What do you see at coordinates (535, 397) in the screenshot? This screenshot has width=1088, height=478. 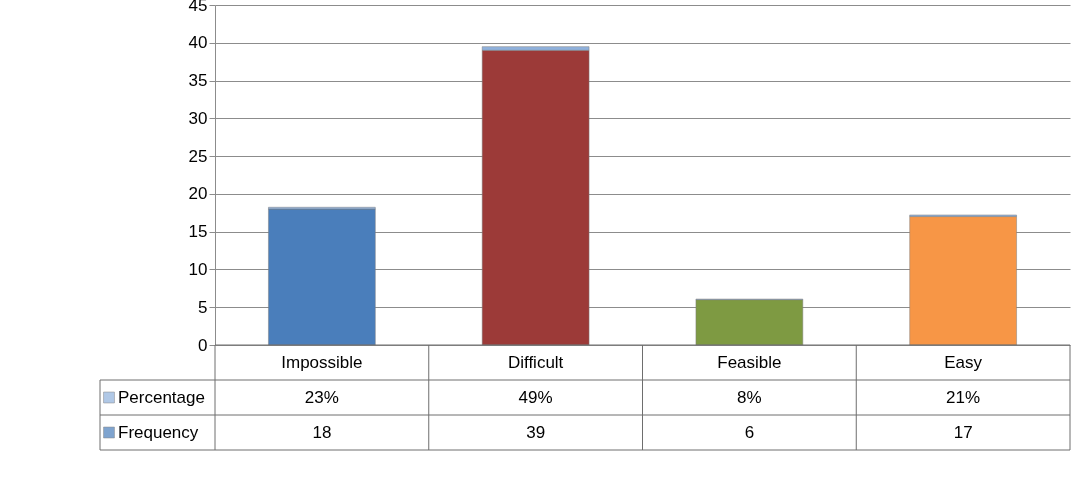 I see `data-label: 49%` at bounding box center [535, 397].